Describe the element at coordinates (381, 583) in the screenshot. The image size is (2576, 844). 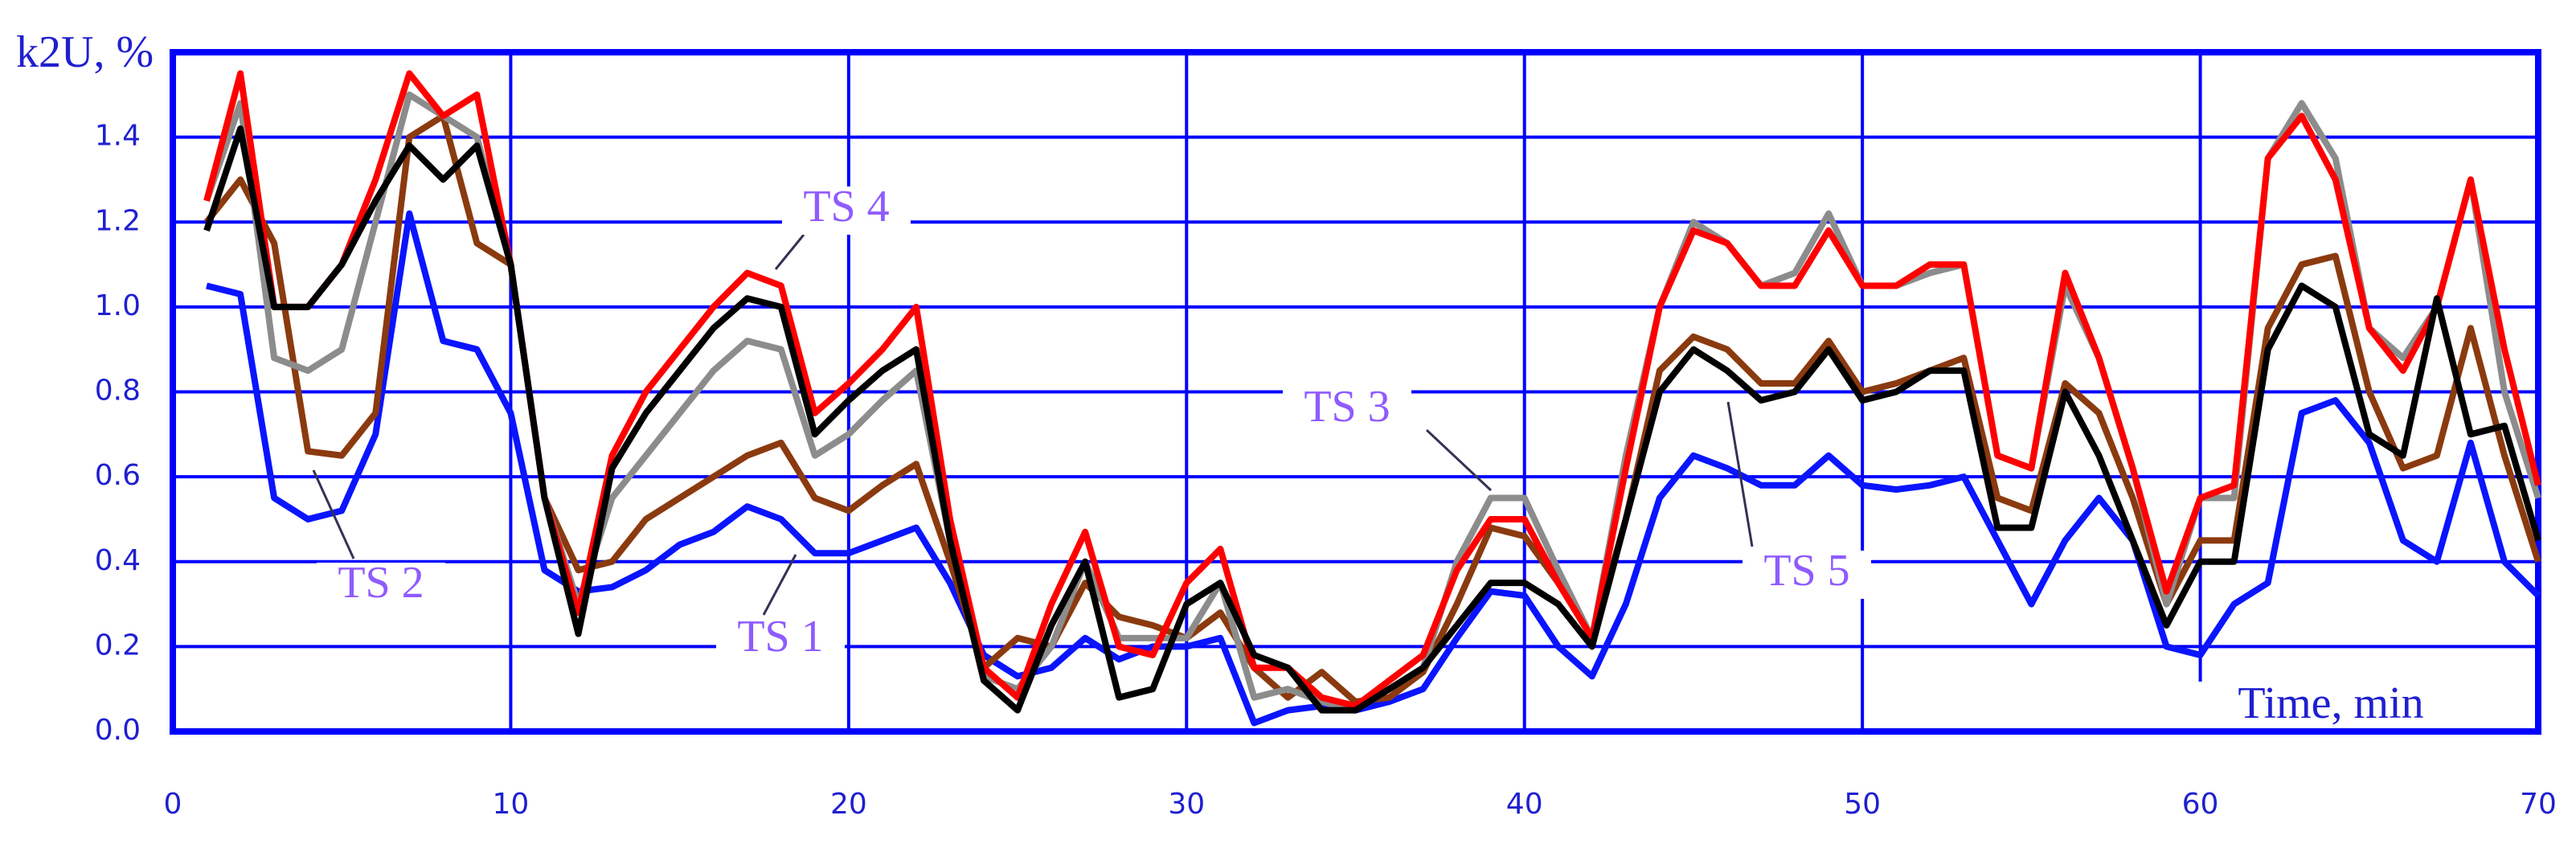
I see `series-label: TS 2` at that location.